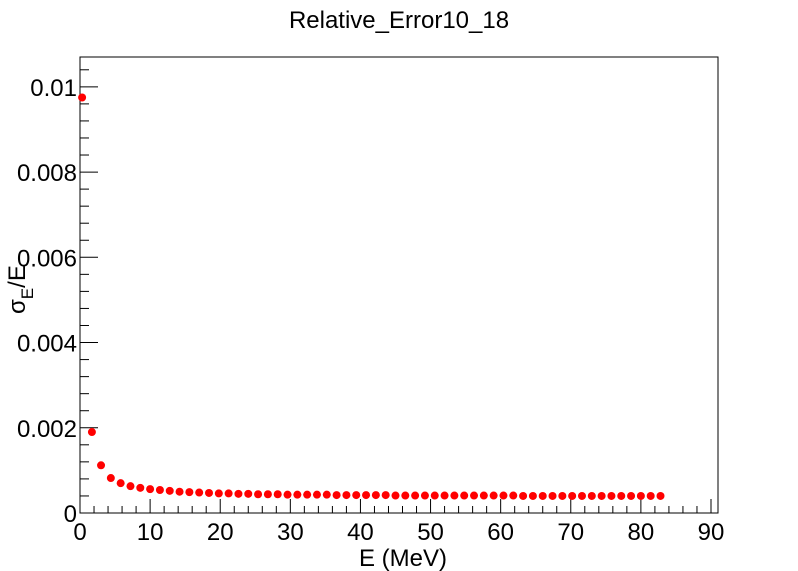 This screenshot has width=798, height=571. Describe the element at coordinates (430, 532) in the screenshot. I see `x-tick-label: 50` at that location.